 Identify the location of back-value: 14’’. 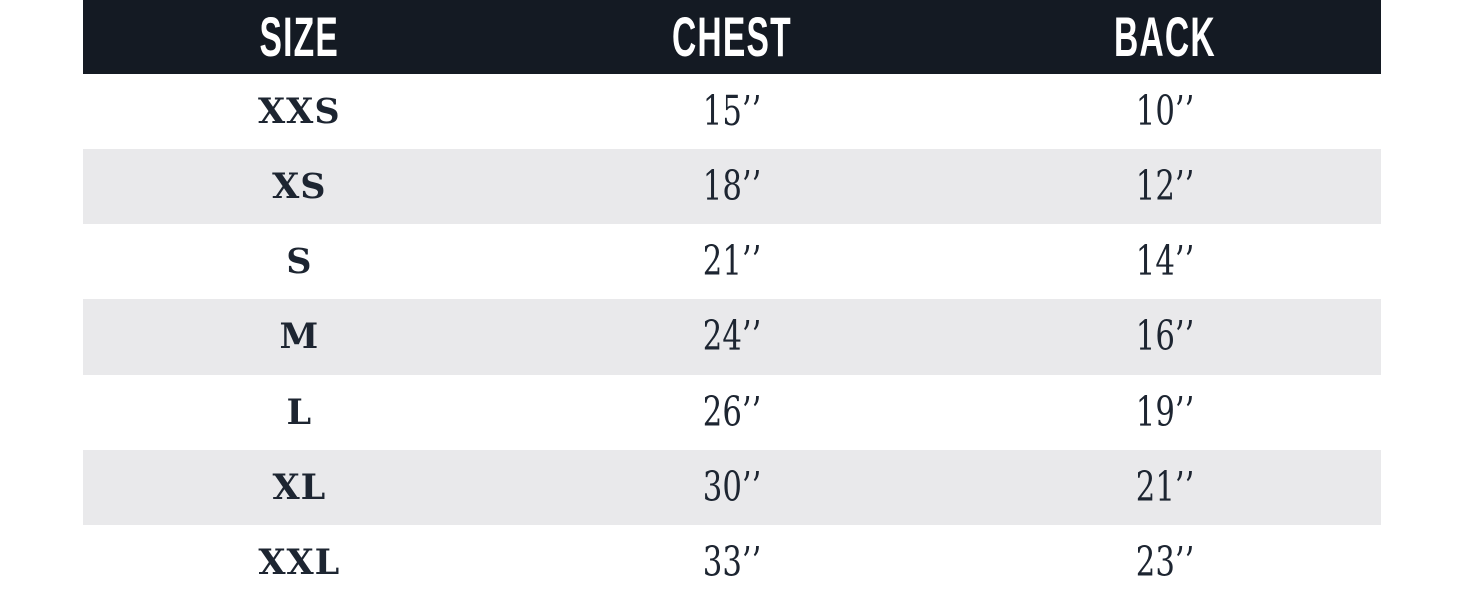
(1165, 261).